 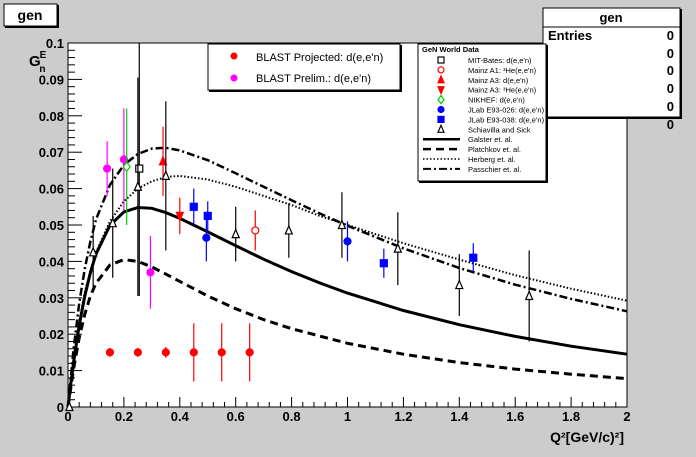 What do you see at coordinates (51, 116) in the screenshot?
I see `y-tick-label: 0.08` at bounding box center [51, 116].